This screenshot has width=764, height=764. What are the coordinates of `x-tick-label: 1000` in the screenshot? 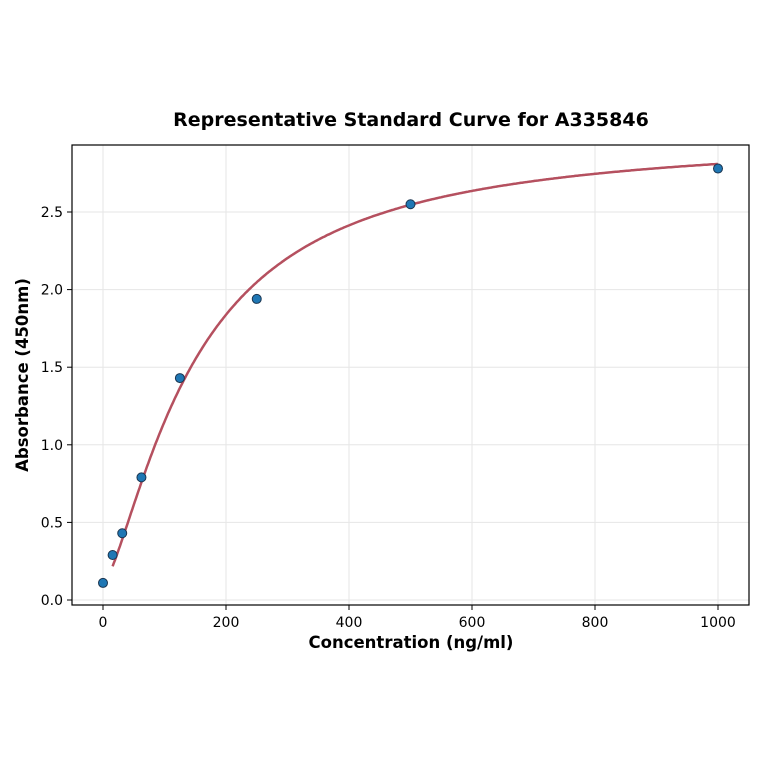 It's located at (718, 623).